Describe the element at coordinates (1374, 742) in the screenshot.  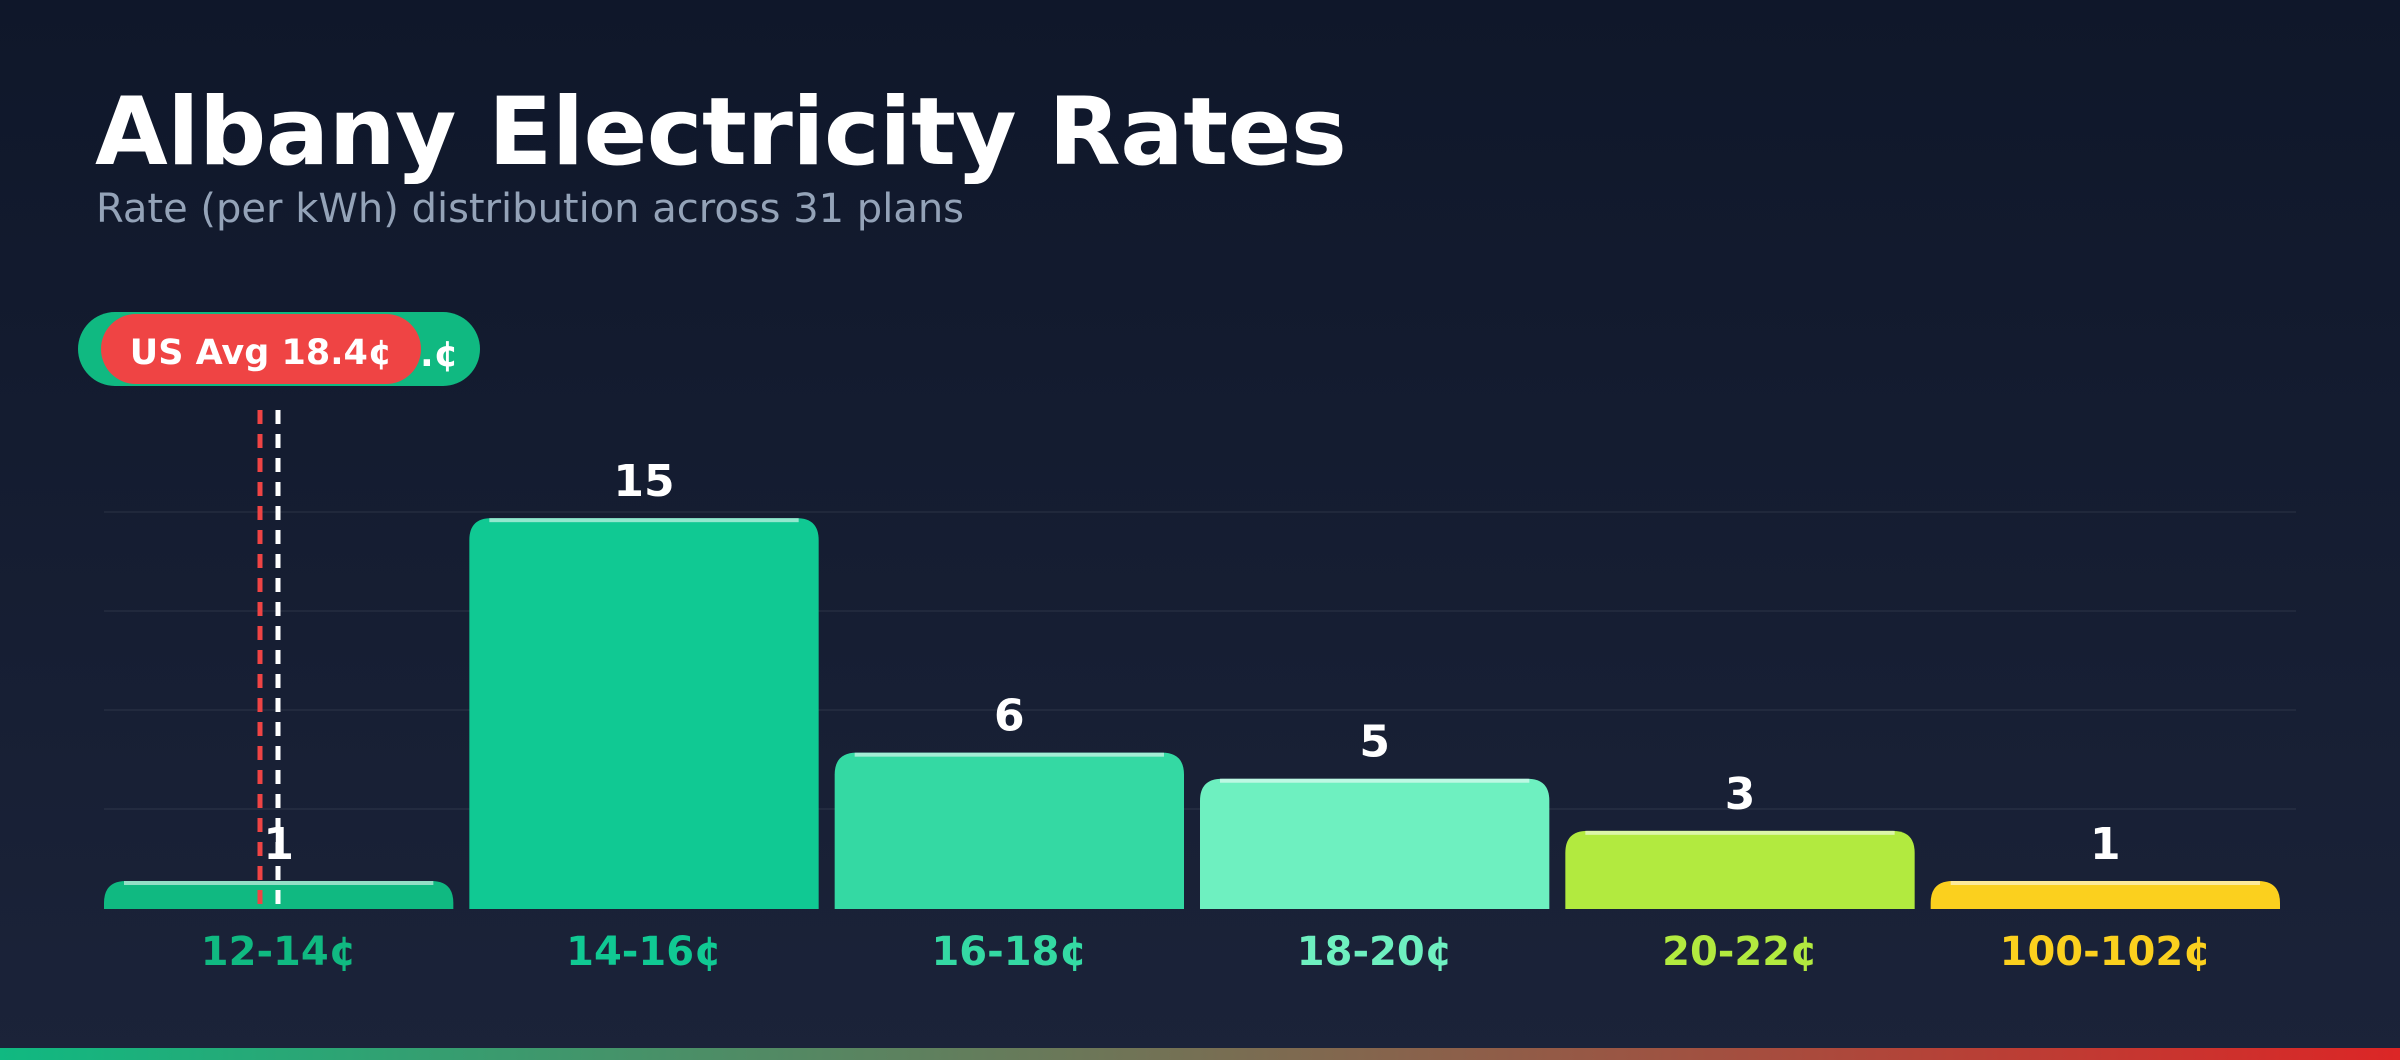
I see `bar-value-label: 5` at that location.